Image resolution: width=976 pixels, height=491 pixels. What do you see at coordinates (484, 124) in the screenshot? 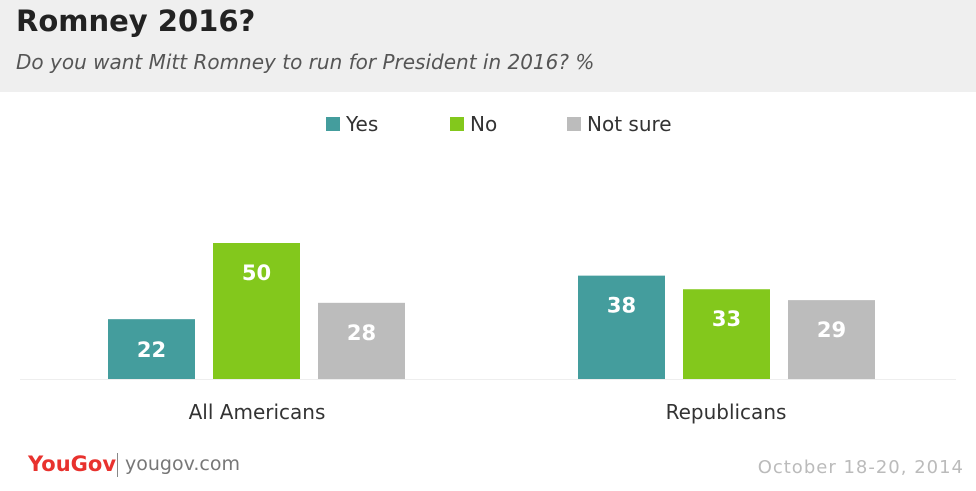
I see `legend-label-no: No` at bounding box center [484, 124].